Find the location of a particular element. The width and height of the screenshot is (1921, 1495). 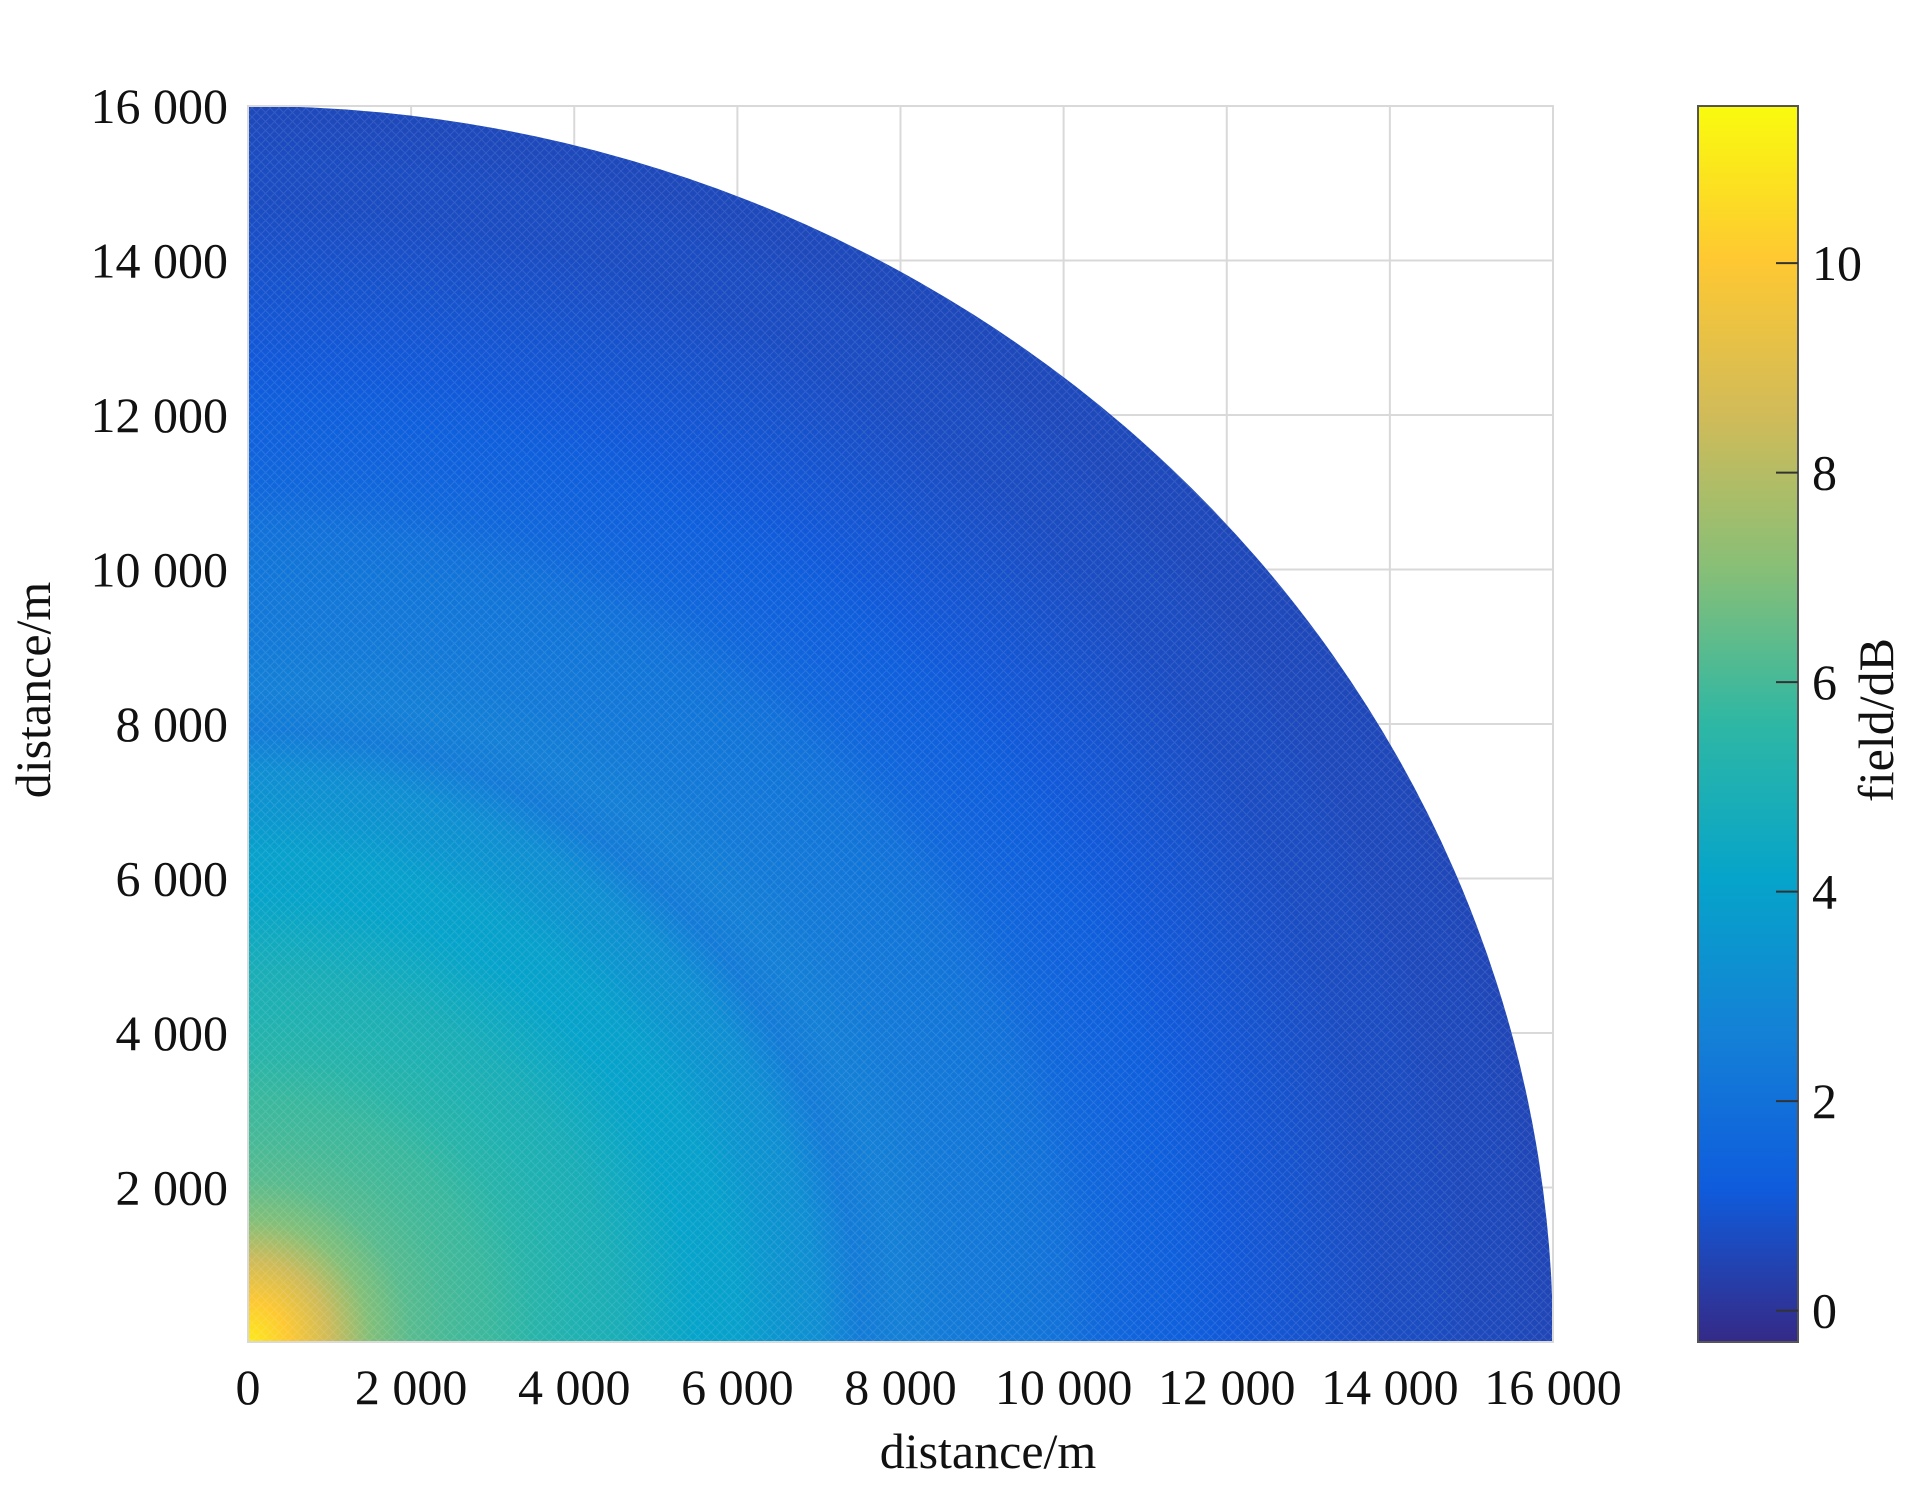

x-tick-label-0: 0 is located at coordinates (248, 1387).